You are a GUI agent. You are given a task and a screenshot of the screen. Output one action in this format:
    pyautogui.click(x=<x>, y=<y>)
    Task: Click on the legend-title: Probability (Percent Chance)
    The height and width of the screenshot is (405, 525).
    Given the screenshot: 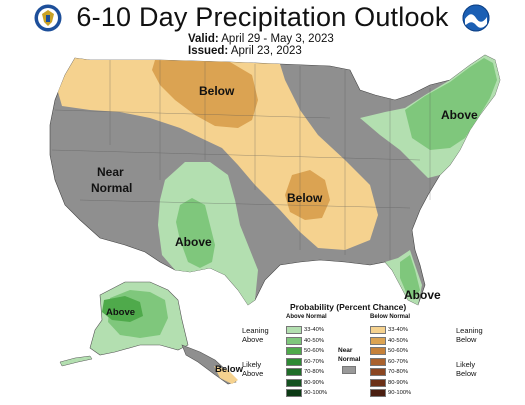 What is the action you would take?
    pyautogui.click(x=348, y=307)
    